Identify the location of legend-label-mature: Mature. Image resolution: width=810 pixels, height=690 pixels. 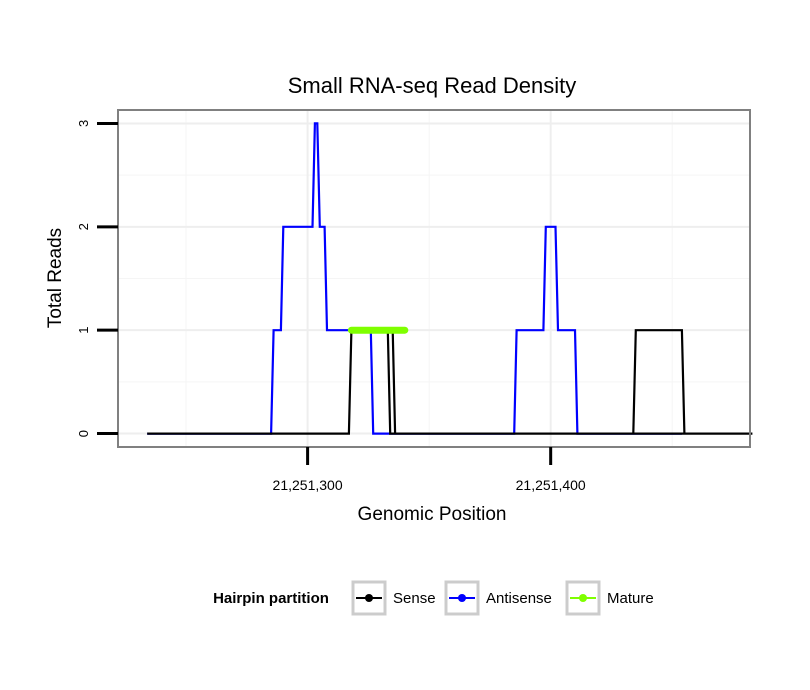
(630, 598).